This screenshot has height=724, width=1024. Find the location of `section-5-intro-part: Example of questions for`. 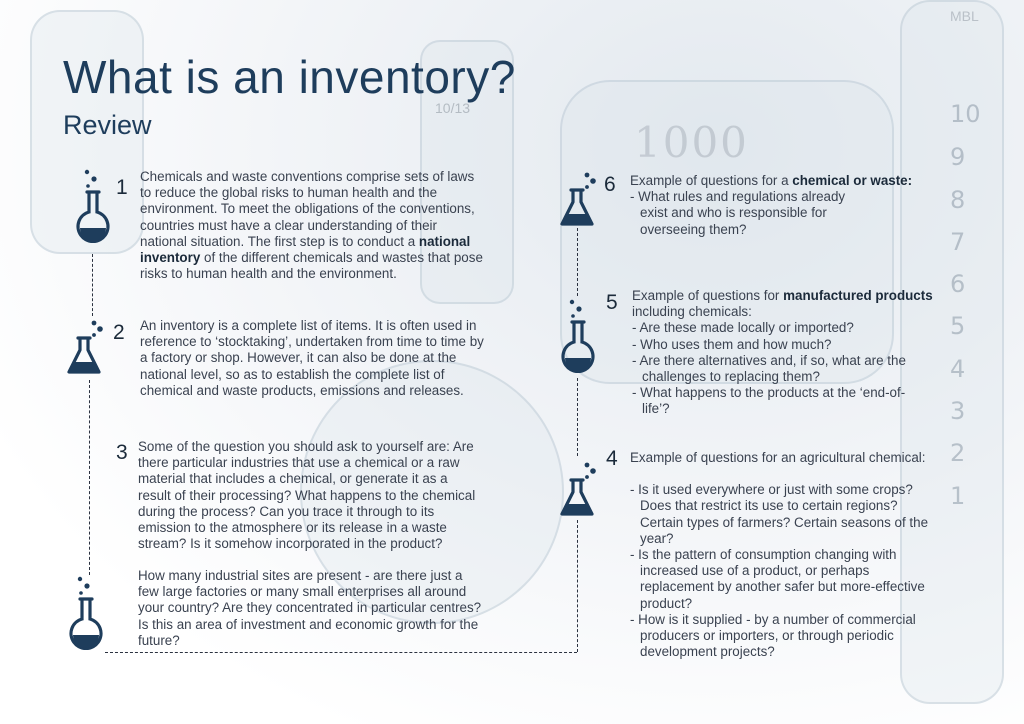

section-5-intro-part: Example of questions for is located at coordinates (708, 295).